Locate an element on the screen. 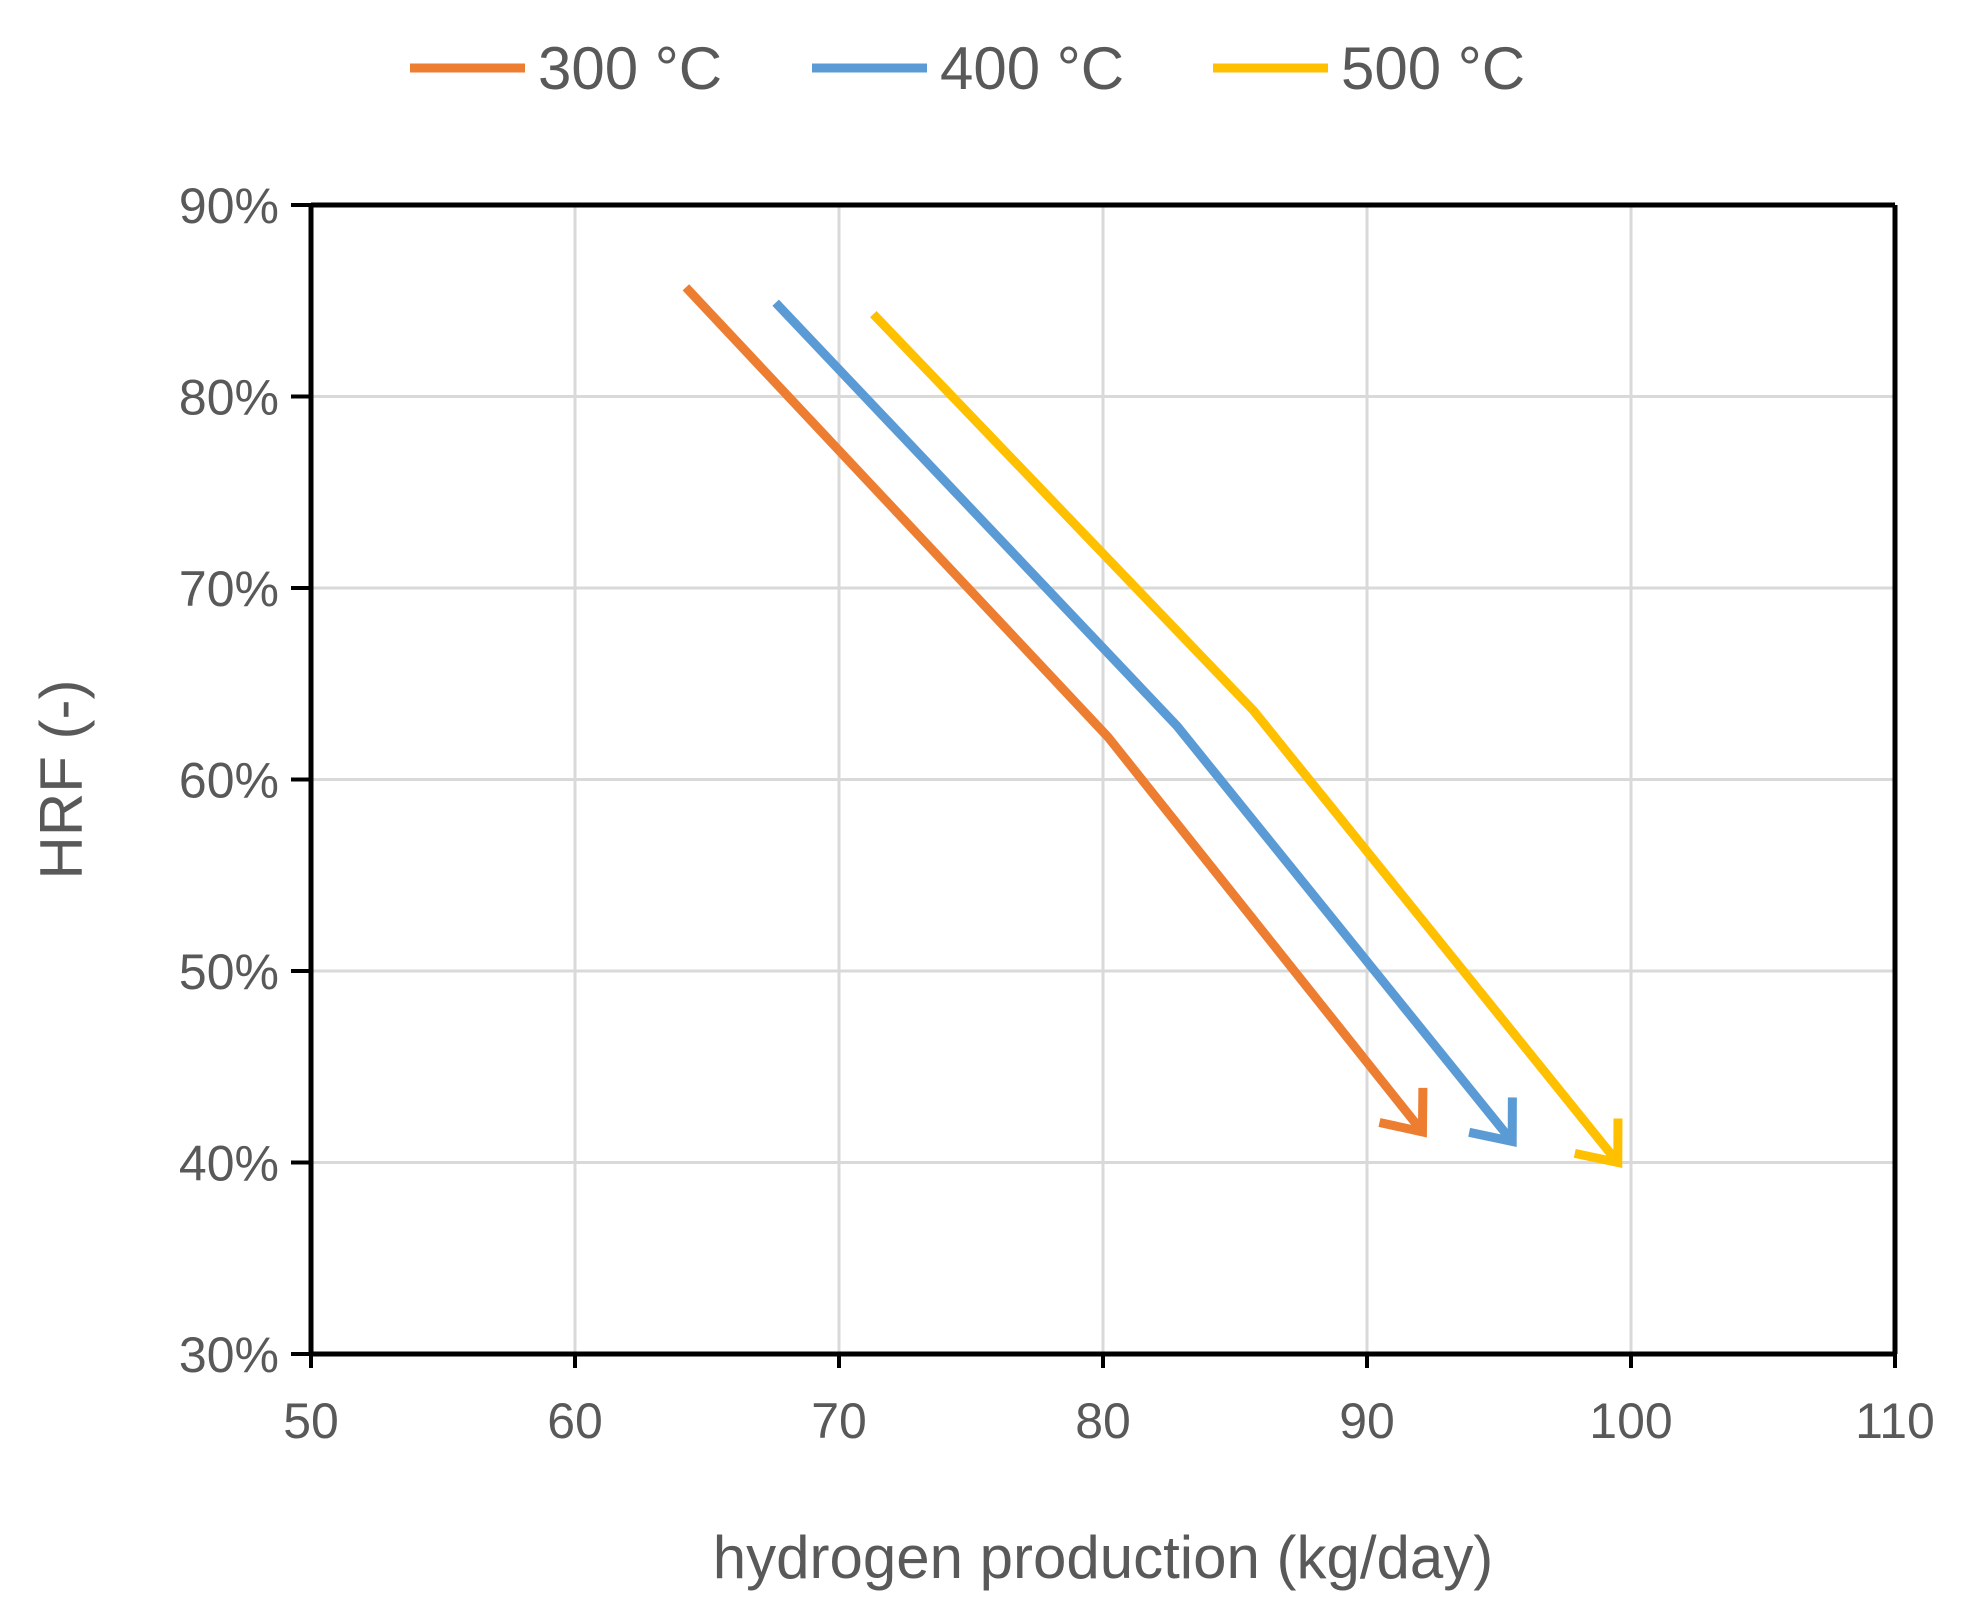  legend-item: 300 °C is located at coordinates (566, 68).